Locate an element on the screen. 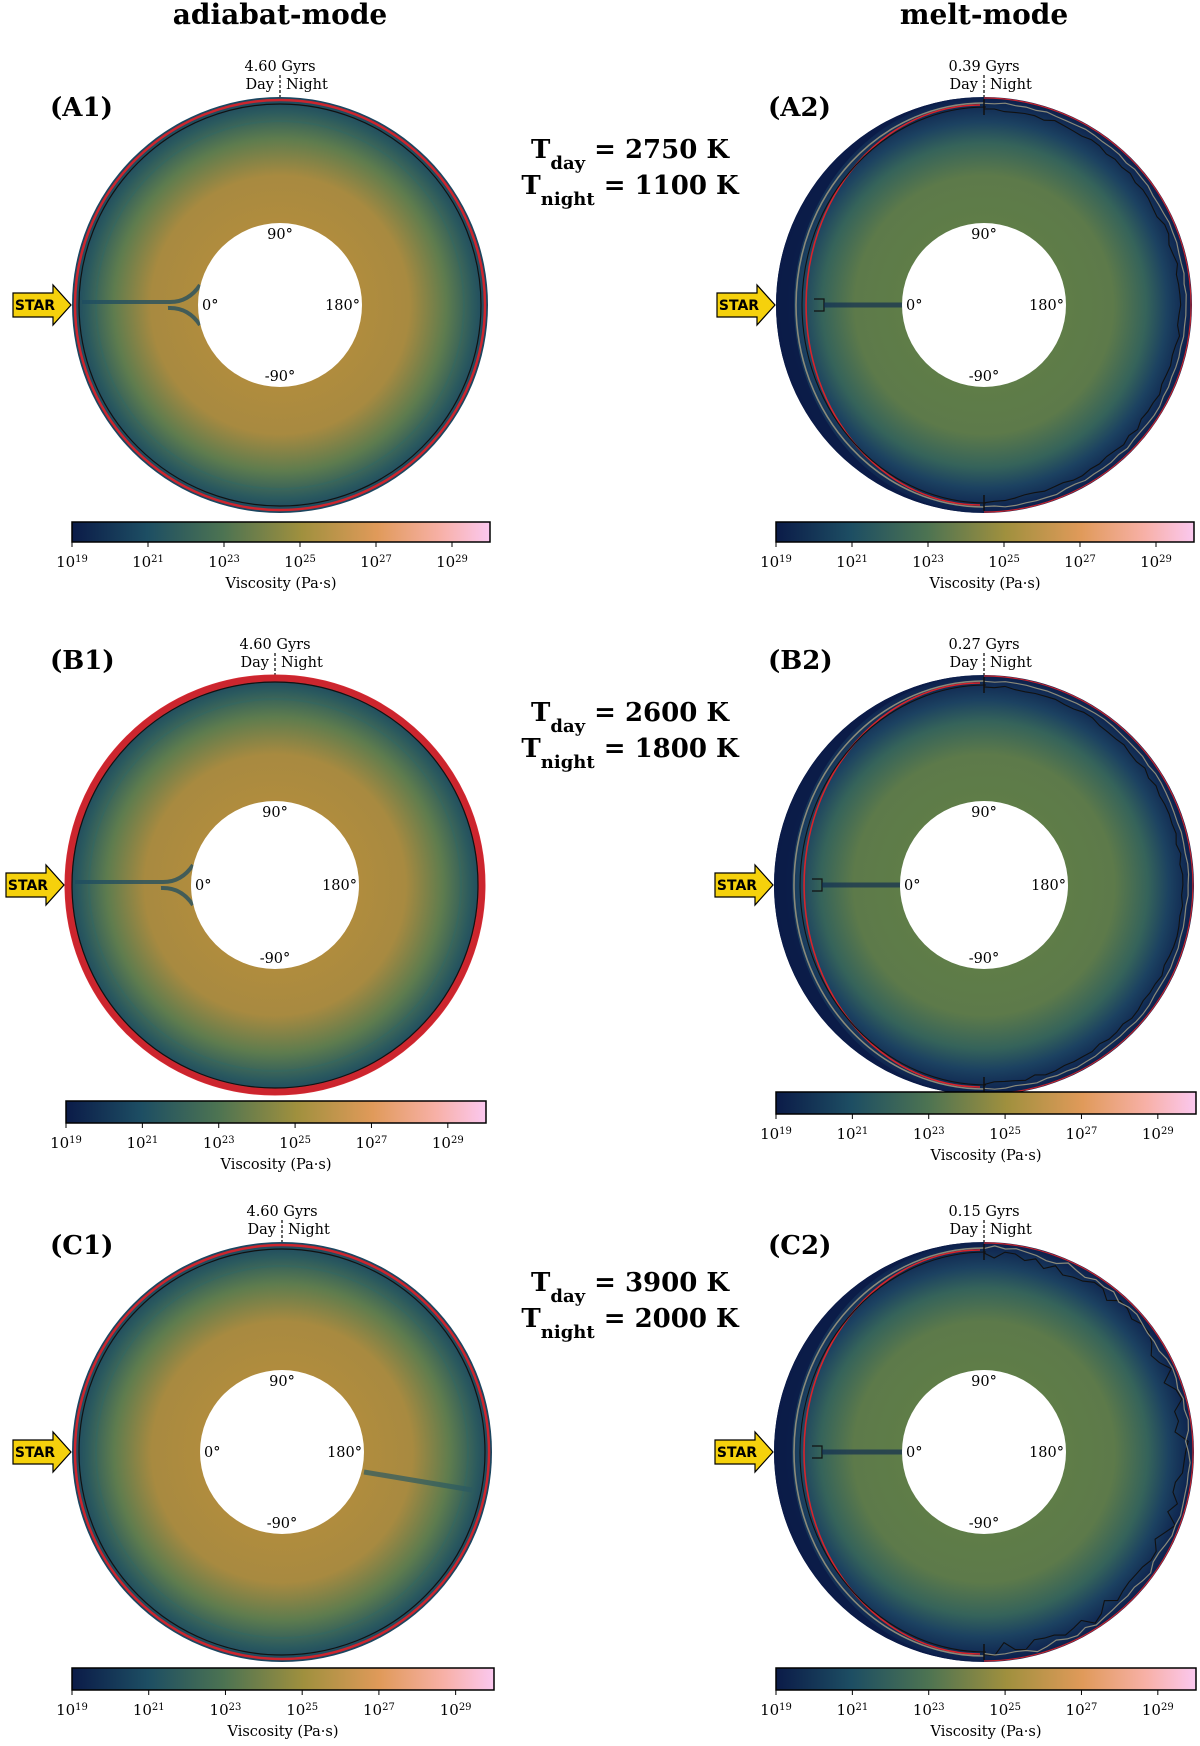  colorbar-C2: 1019 1021 1023 1025 1027 1029 Viscosity (Pa·s) is located at coordinates (978, 1703).